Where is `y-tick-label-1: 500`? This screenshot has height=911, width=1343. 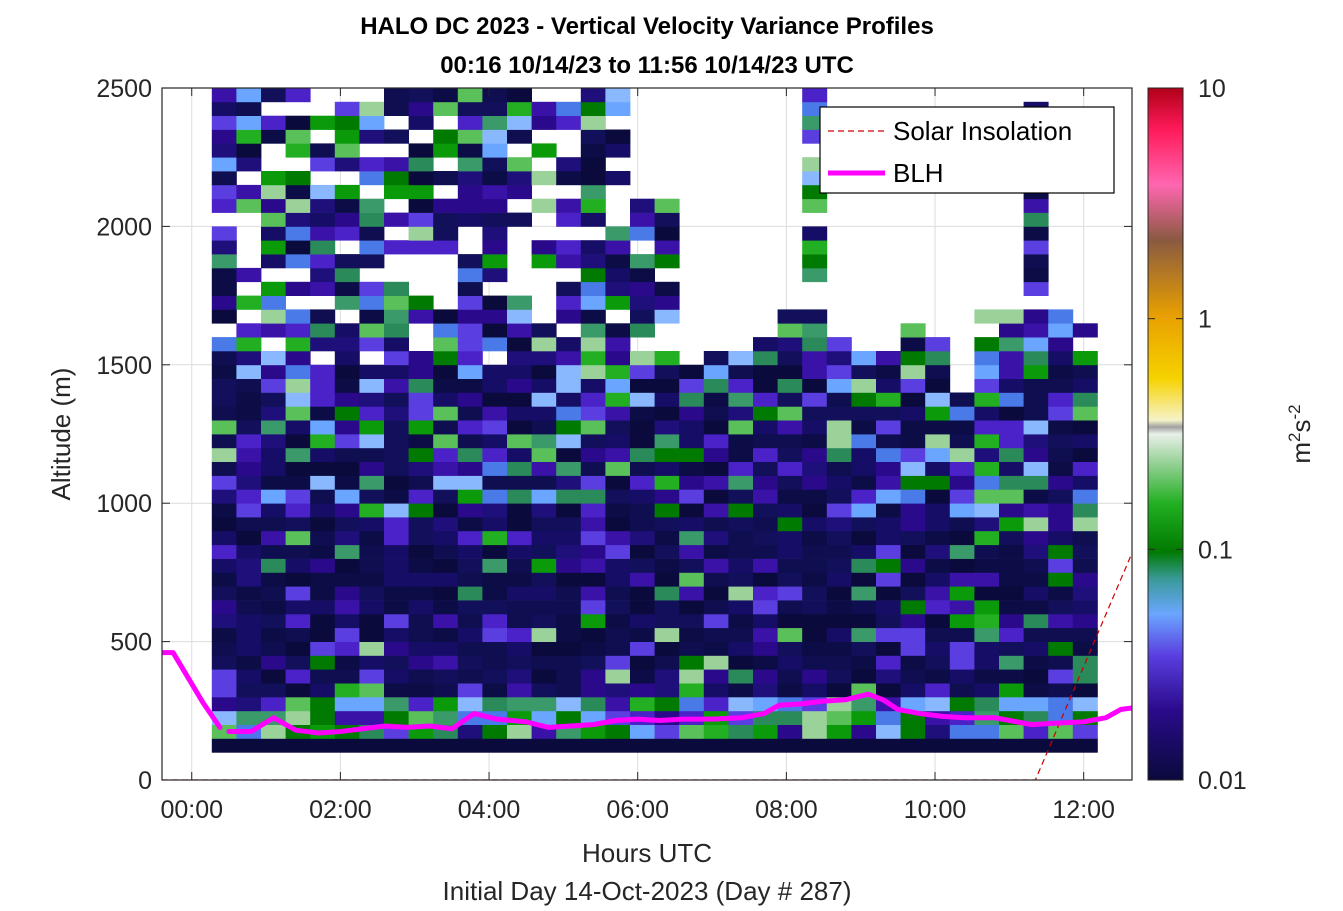 y-tick-label-1: 500 is located at coordinates (131, 643).